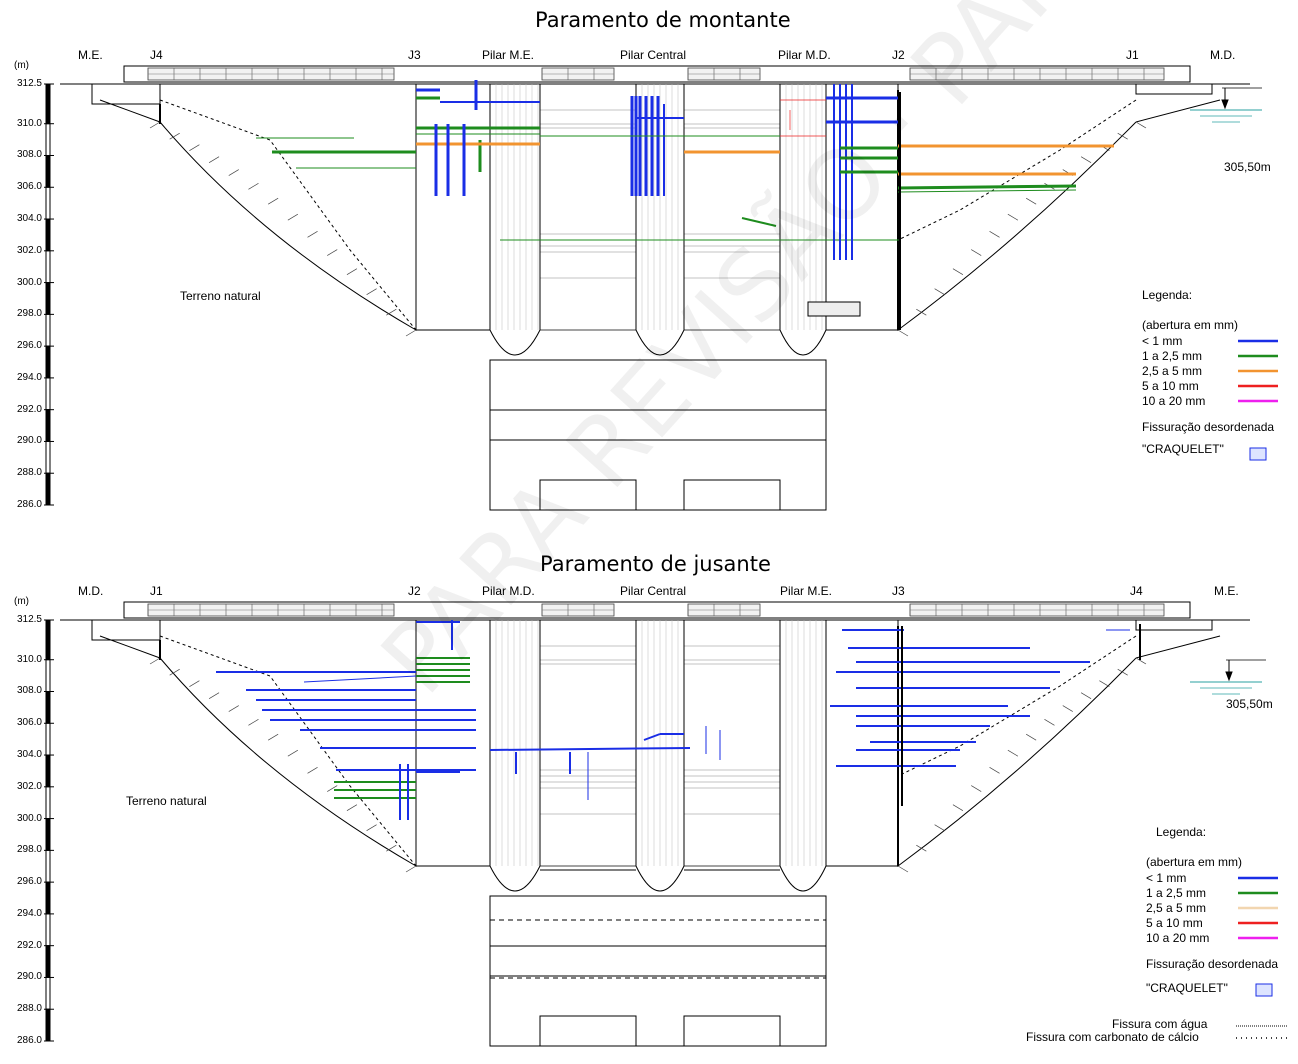 The width and height of the screenshot is (1298, 1064). I want to click on water-level-jusante: 305,50m, so click(1249, 704).